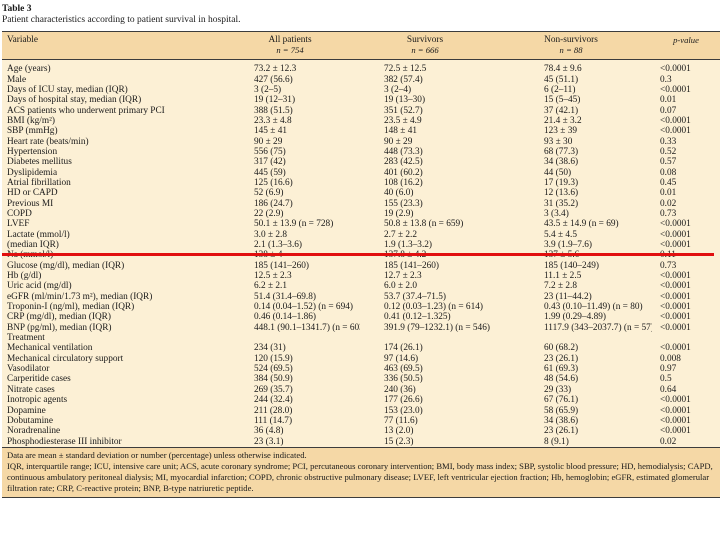  I want to click on cell-variable: HD or CAPD, so click(32, 193).